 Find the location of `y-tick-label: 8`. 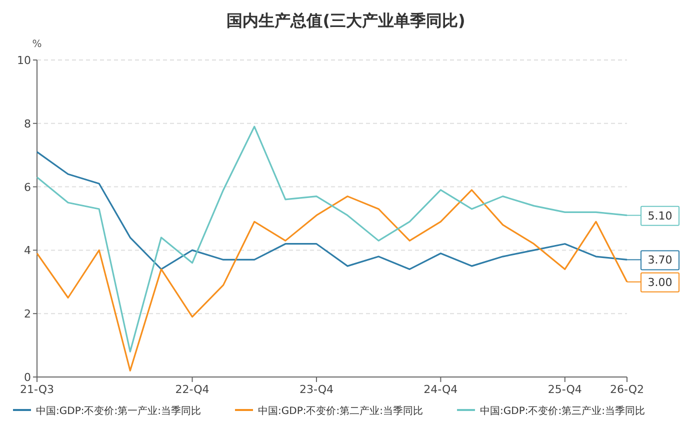

y-tick-label: 8 is located at coordinates (27, 123).